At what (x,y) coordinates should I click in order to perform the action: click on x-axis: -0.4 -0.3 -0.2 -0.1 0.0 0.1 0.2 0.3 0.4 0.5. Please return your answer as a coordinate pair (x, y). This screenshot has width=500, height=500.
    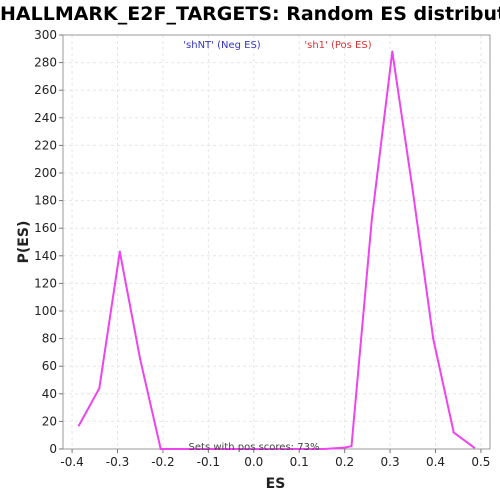
    Looking at the image, I should click on (275, 459).